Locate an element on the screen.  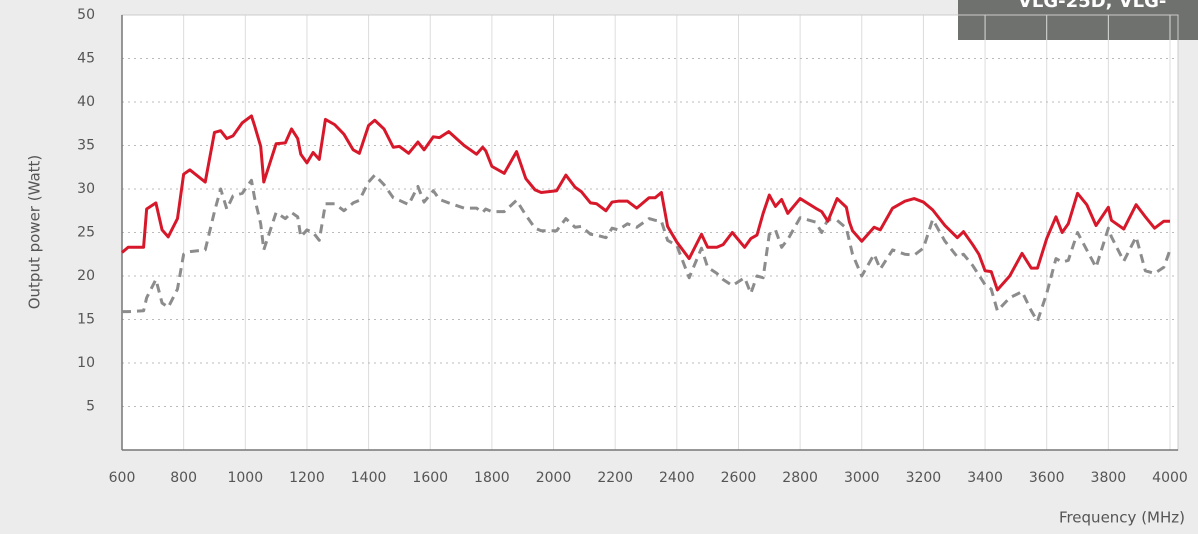
x-tick-label: 2800 is located at coordinates (800, 478).